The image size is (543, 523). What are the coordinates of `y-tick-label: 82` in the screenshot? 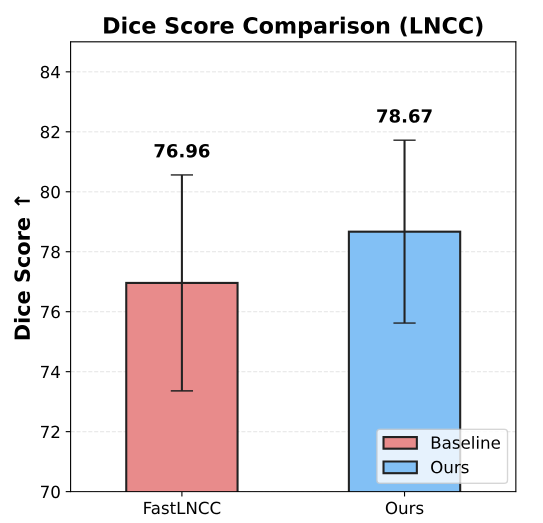 It's located at (50, 132).